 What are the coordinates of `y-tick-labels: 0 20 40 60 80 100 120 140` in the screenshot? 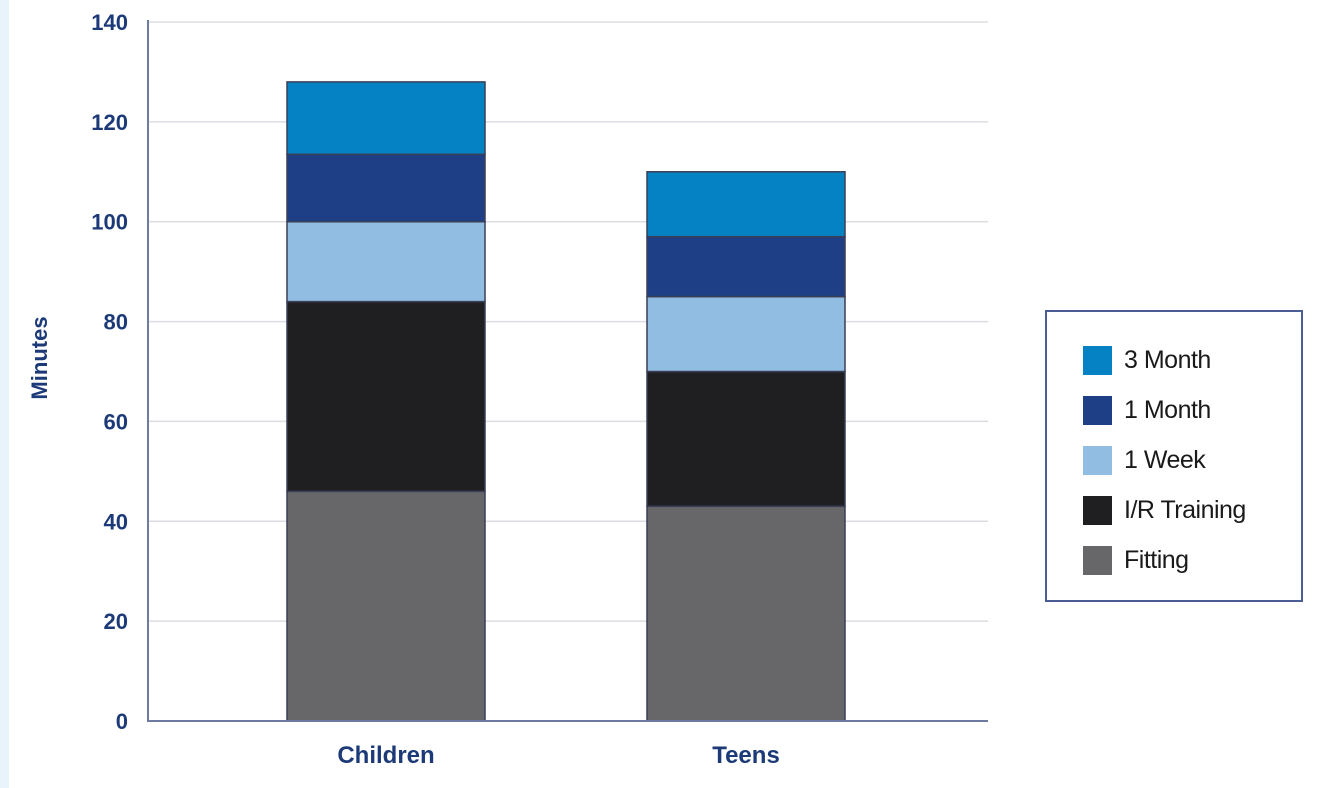 It's located at (109, 372).